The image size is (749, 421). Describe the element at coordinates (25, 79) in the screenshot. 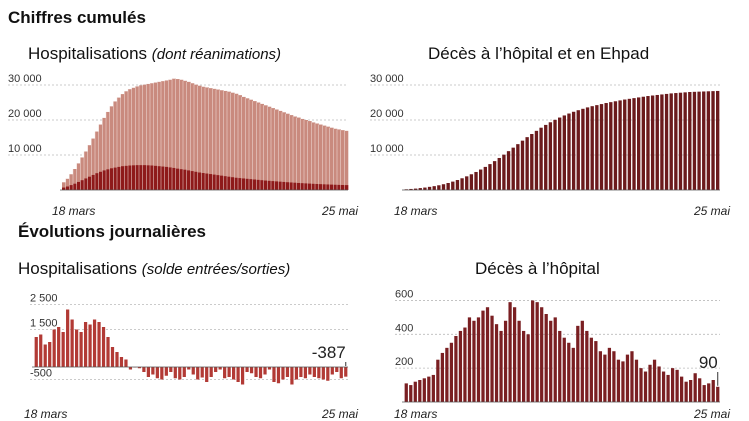

I see `hosp_cum-ytick-label: 30 000` at that location.